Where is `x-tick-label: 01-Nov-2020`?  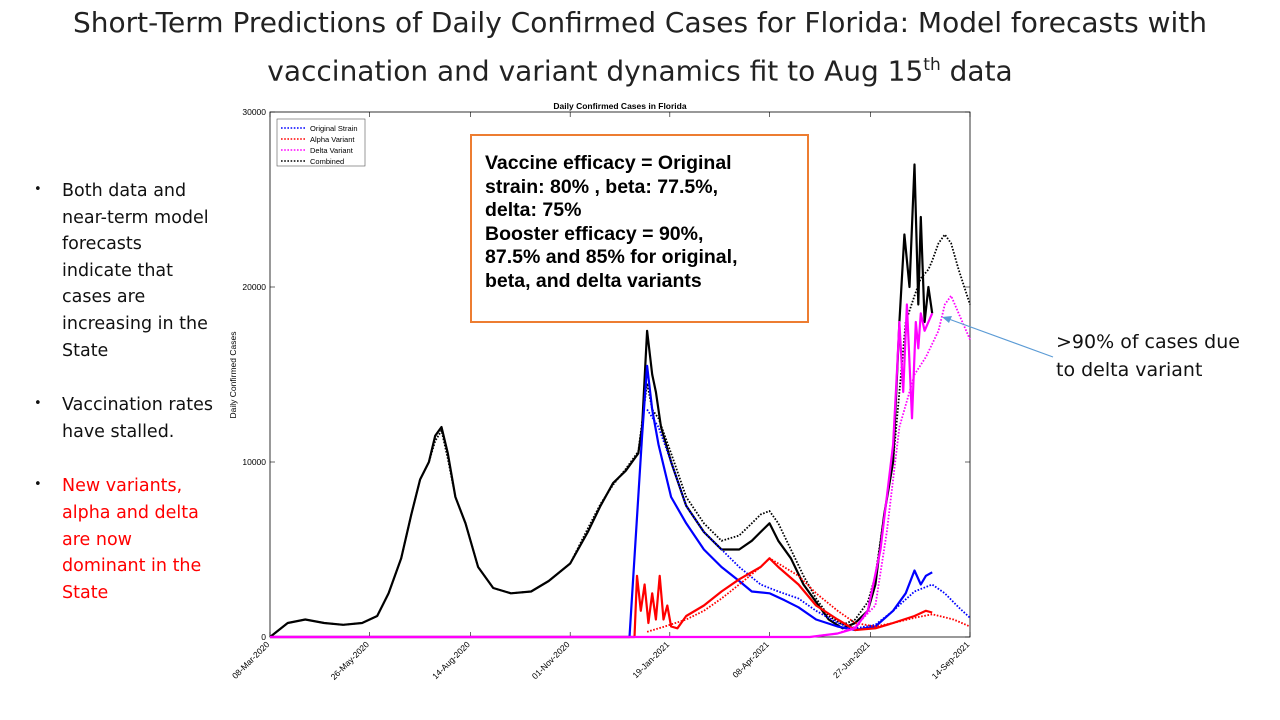
x-tick-label: 01-Nov-2020 is located at coordinates (551, 660).